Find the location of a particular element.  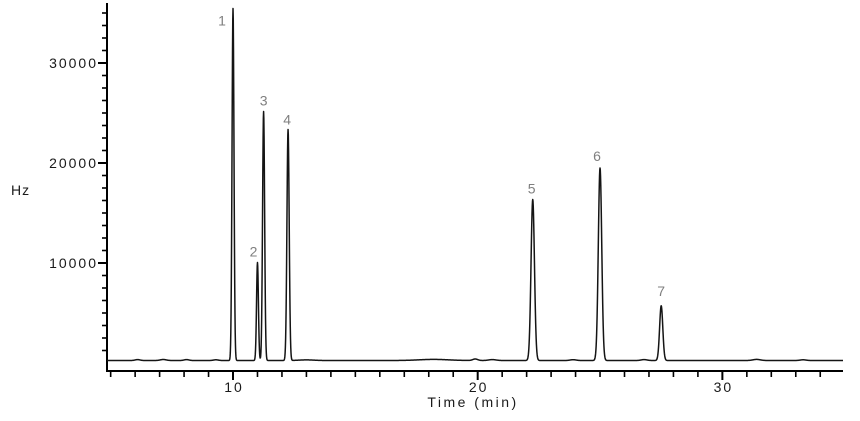

peak-label-4: 4 is located at coordinates (287, 120).